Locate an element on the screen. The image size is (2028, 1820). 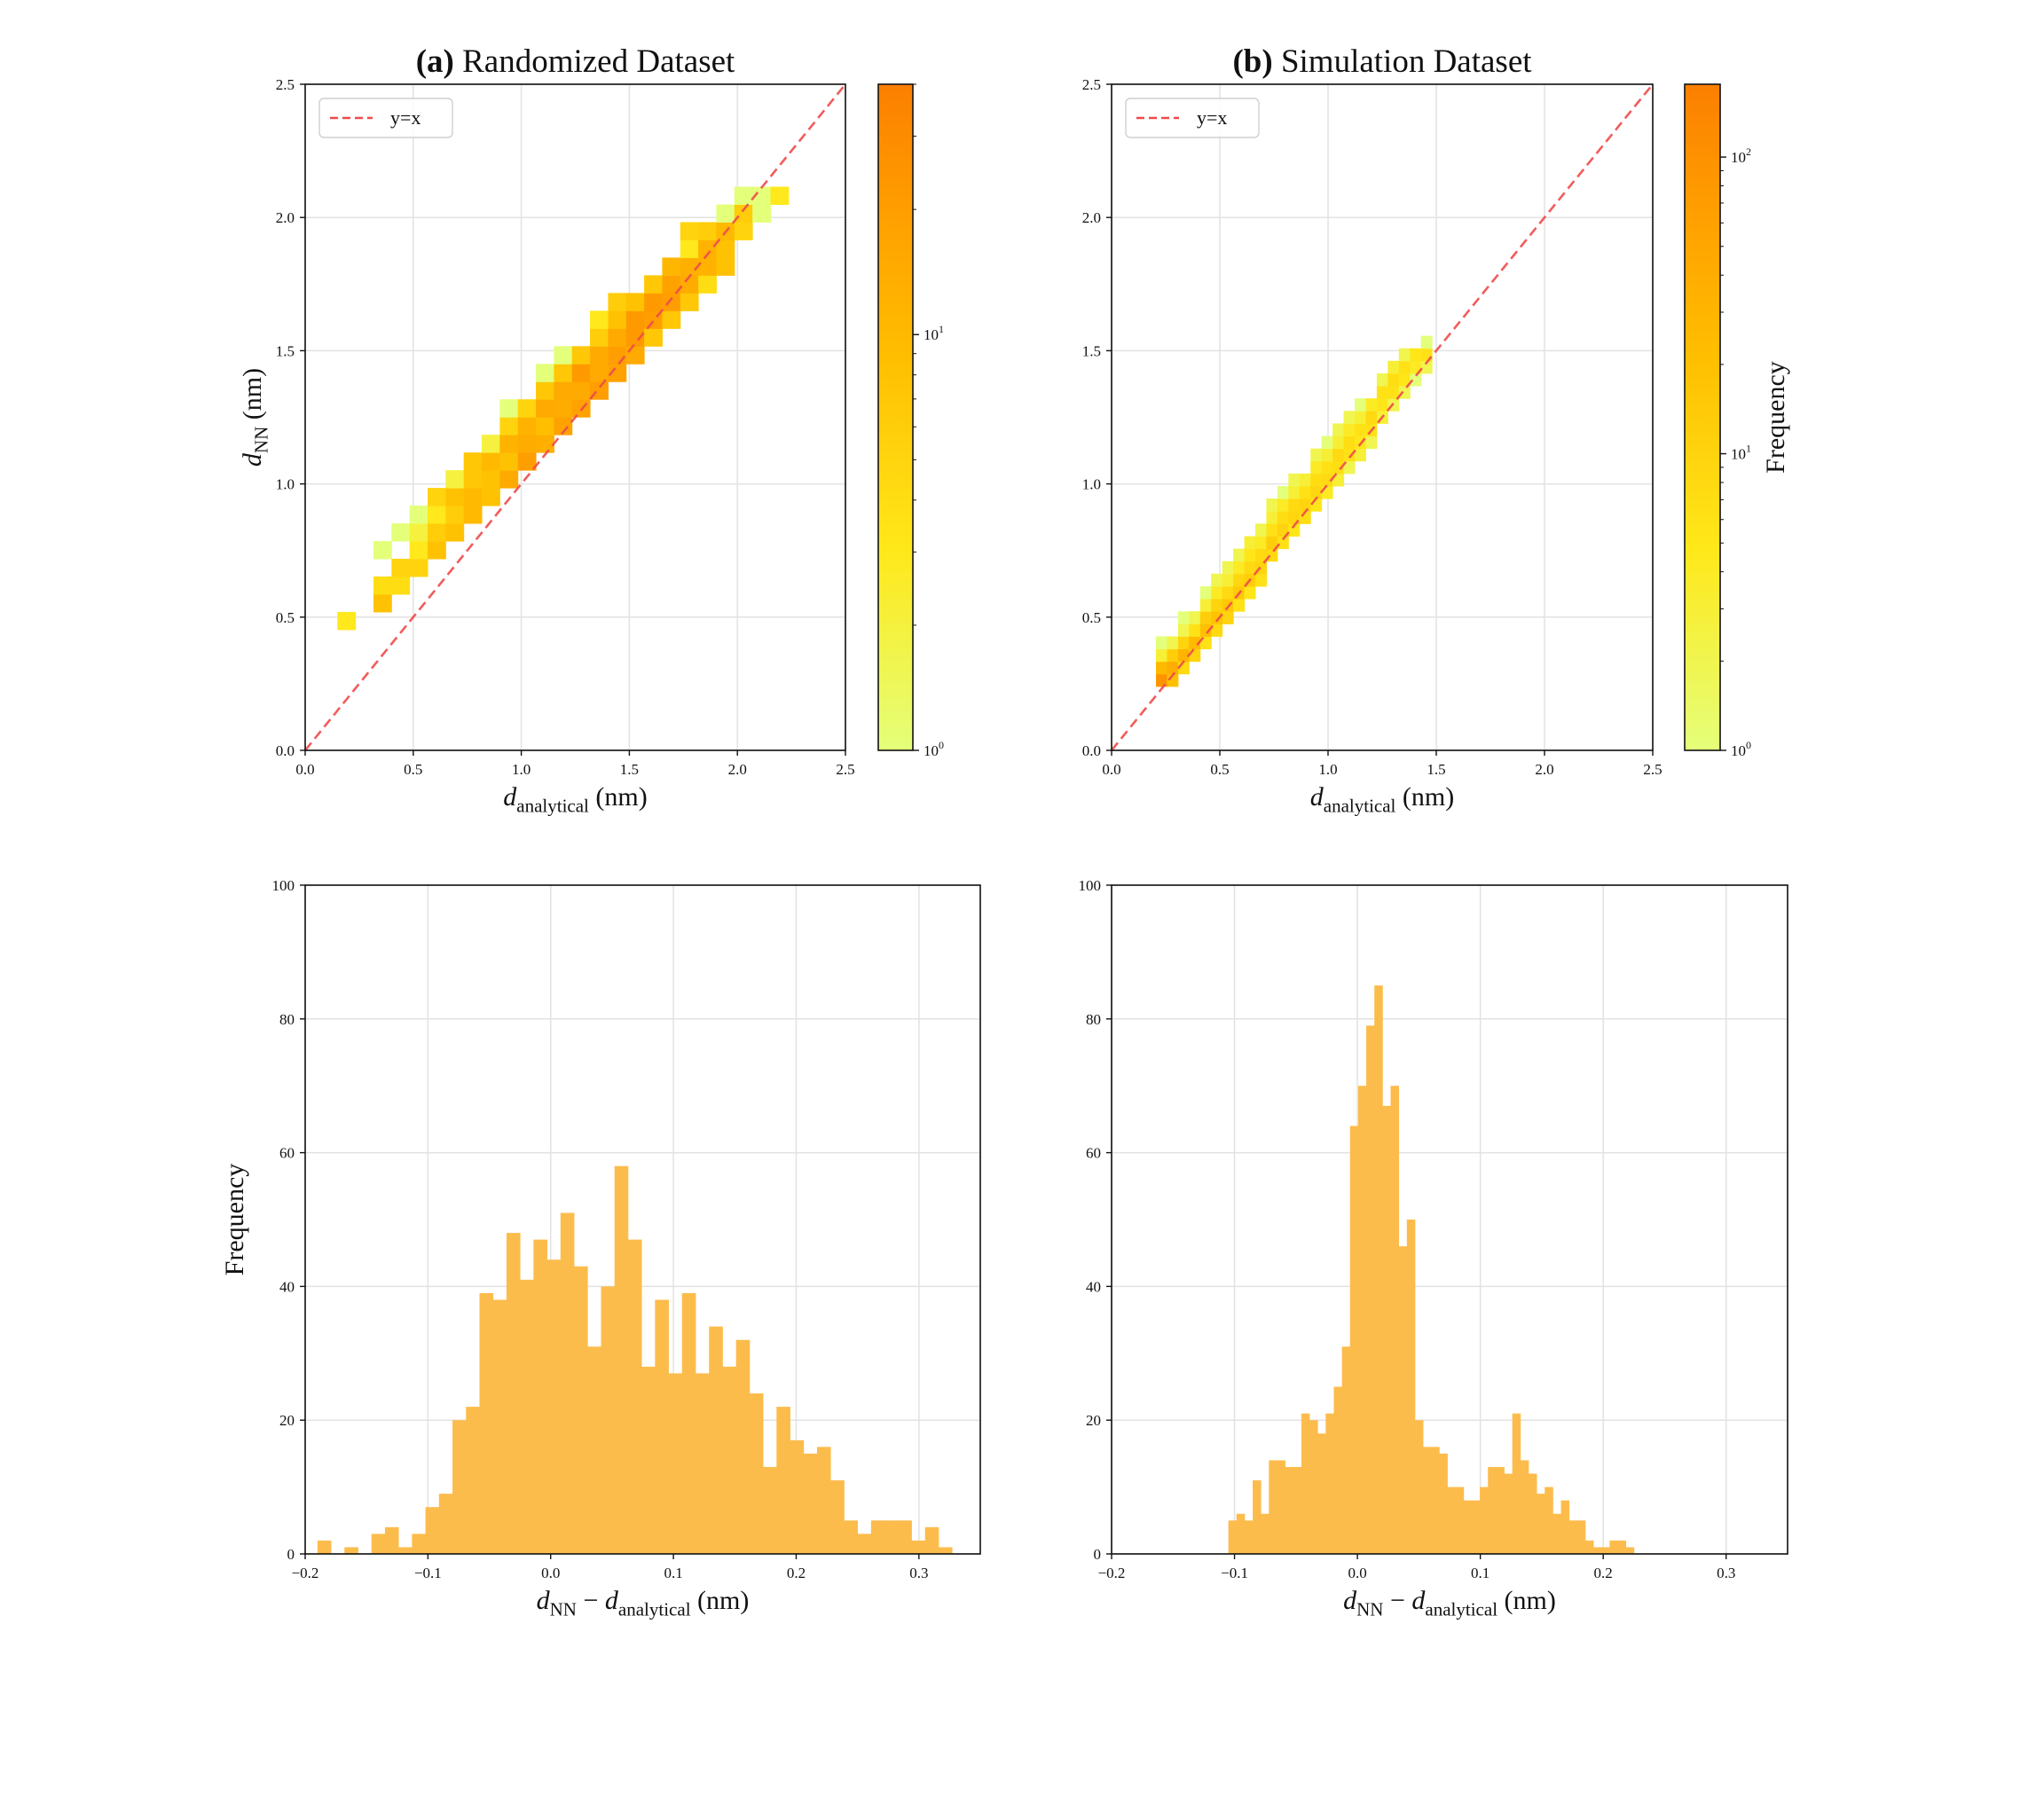
panel-title-text: Randomized Dataset is located at coordinates (594, 62).